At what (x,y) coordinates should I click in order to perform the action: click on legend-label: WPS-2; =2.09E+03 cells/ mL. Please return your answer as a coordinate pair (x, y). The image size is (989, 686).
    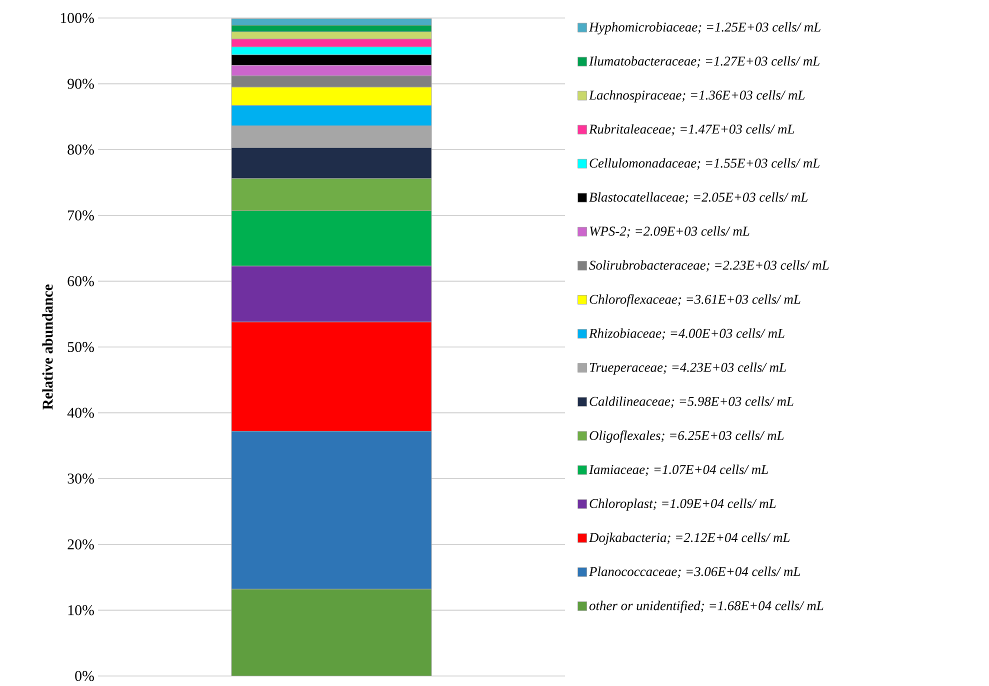
    Looking at the image, I should click on (670, 232).